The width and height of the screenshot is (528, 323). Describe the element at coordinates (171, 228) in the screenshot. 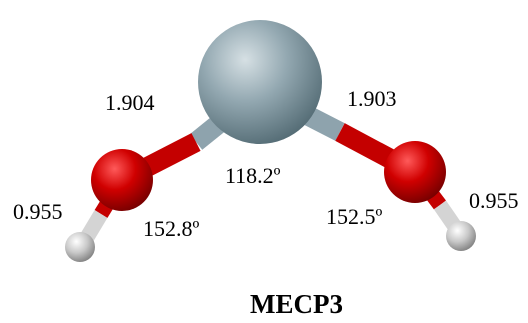

I see `angle-metal-oxygen-hydrogen-left: 152.8º` at that location.